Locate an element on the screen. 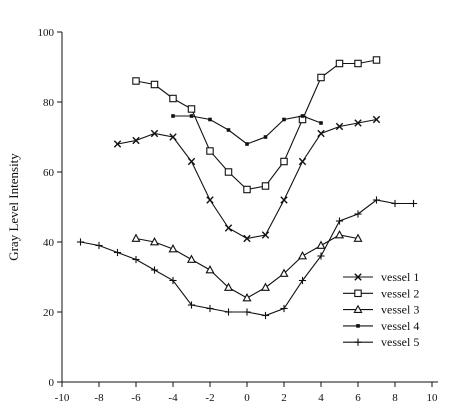 The image size is (474, 417). legend-item: vessel 5 is located at coordinates (381, 342).